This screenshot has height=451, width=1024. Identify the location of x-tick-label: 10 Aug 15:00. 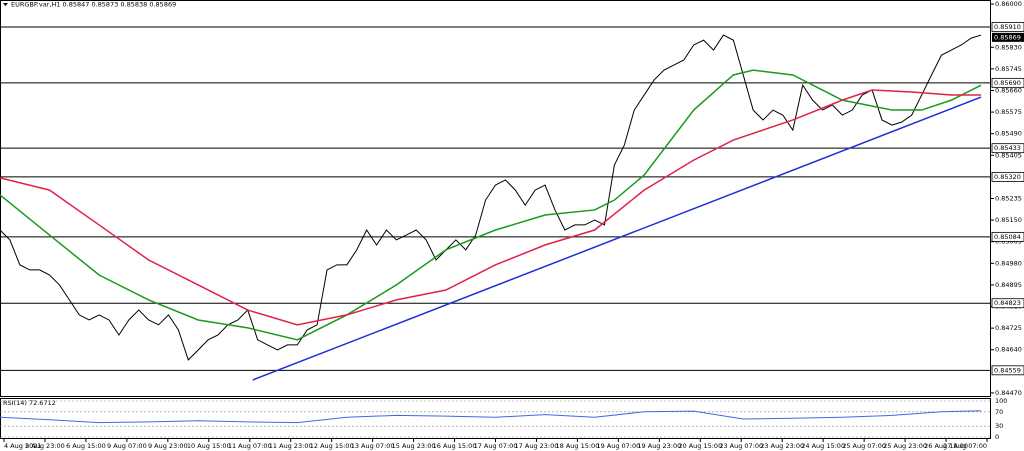
(209, 446).